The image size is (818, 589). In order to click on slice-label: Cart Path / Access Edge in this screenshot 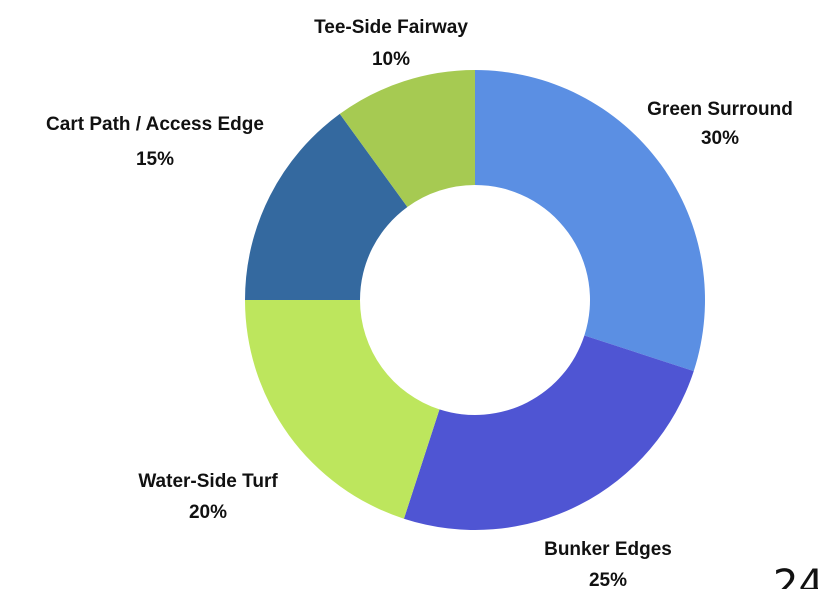, I will do `click(155, 124)`.